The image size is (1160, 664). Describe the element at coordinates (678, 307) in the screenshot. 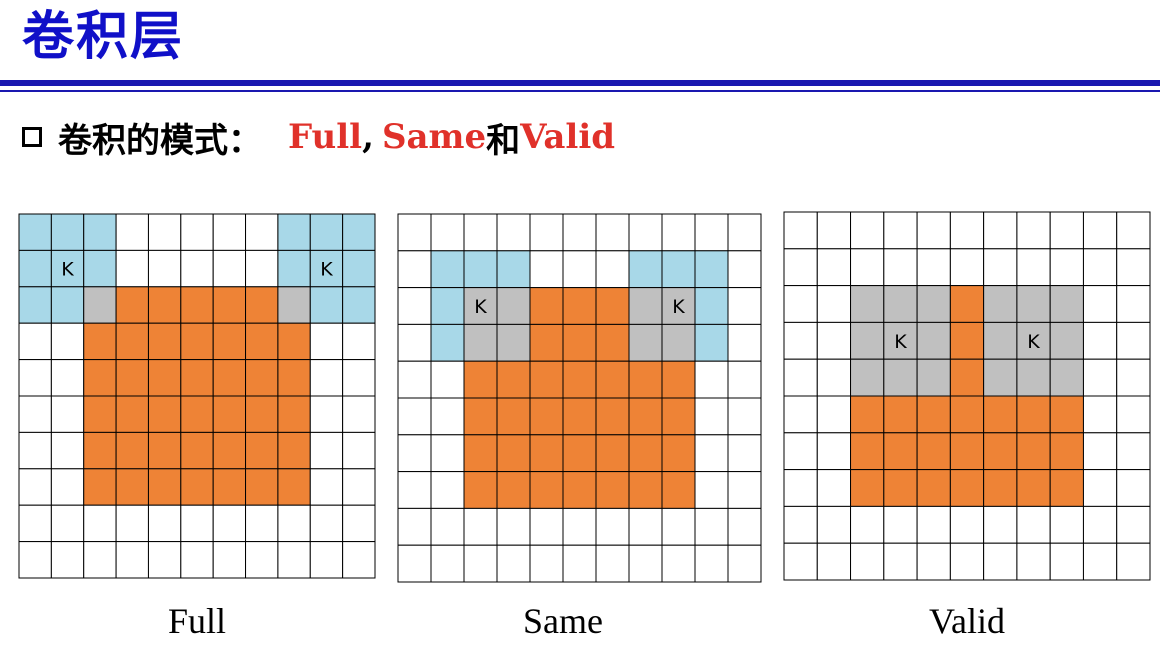

I see `same-kernel-label-2: K` at that location.